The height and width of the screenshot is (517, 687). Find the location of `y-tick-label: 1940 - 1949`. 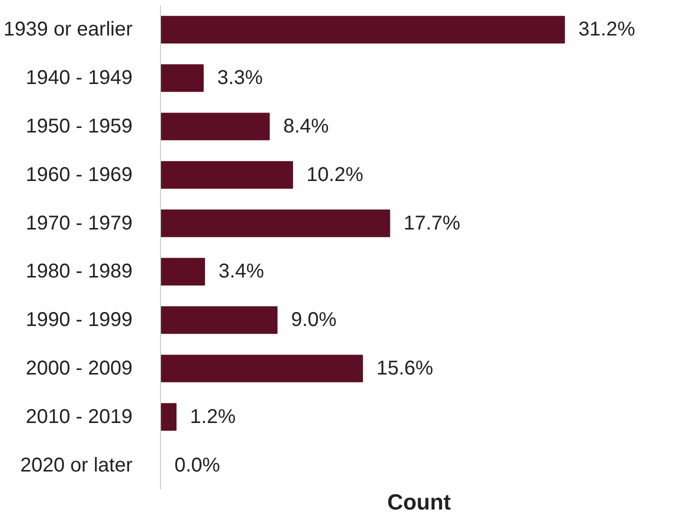

y-tick-label: 1940 - 1949 is located at coordinates (79, 78).